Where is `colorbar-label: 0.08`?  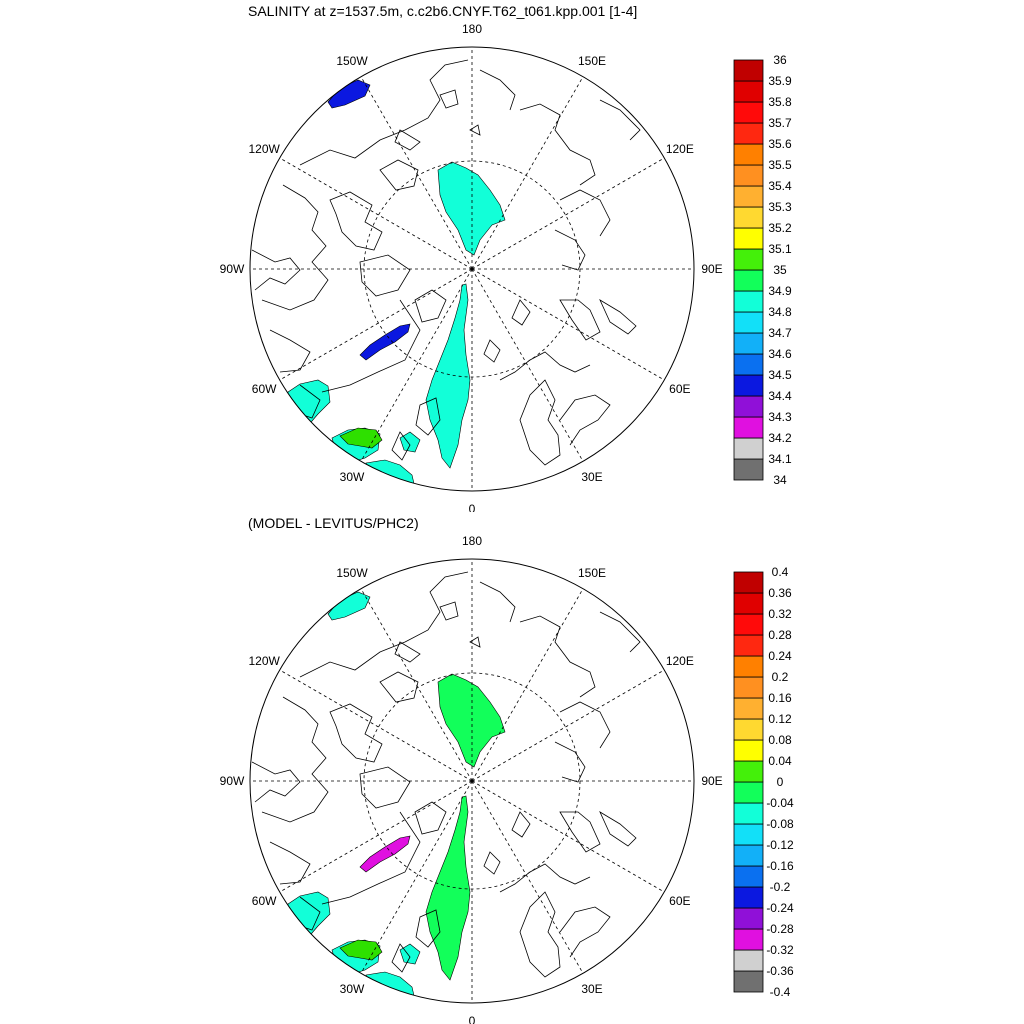
colorbar-label: 0.08 is located at coordinates (780, 740).